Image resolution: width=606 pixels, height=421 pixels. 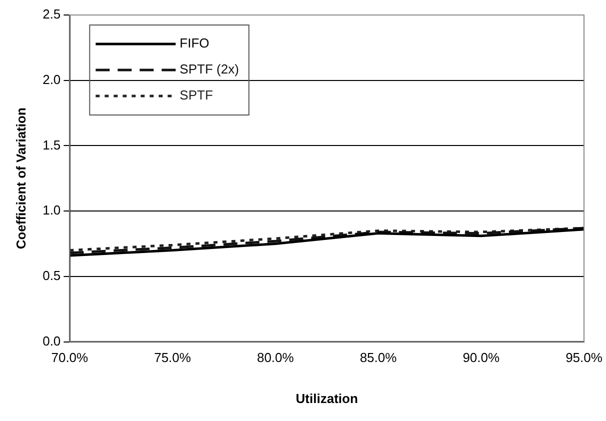 I want to click on y-axis-title: Coefficient of Variation, so click(x=20, y=179).